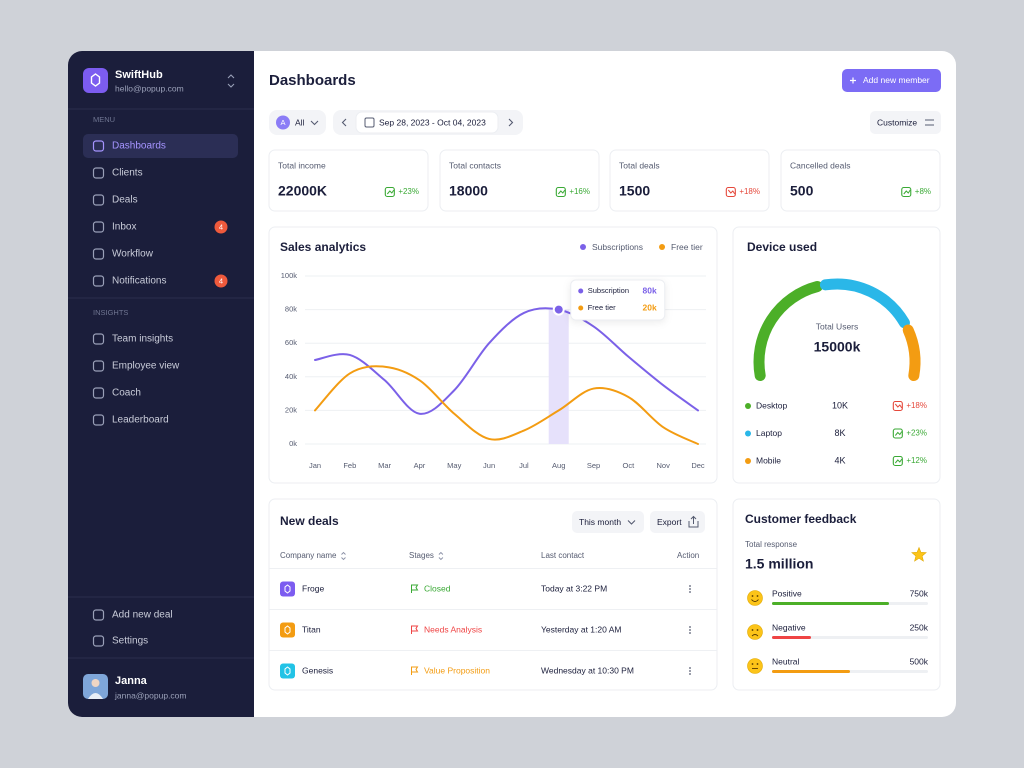  What do you see at coordinates (786, 661) in the screenshot?
I see `feedback-label: Neutral` at bounding box center [786, 661].